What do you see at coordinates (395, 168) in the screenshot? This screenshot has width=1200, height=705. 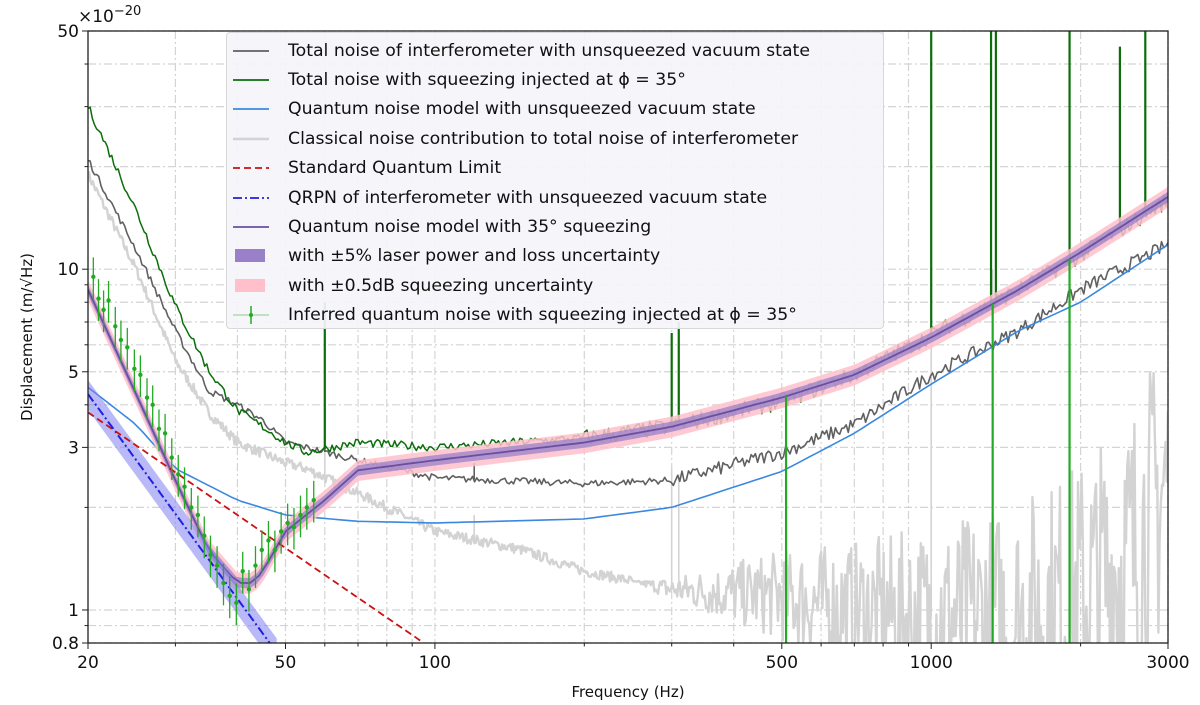 I see `legend-label: Standard Quantum Limit` at bounding box center [395, 168].